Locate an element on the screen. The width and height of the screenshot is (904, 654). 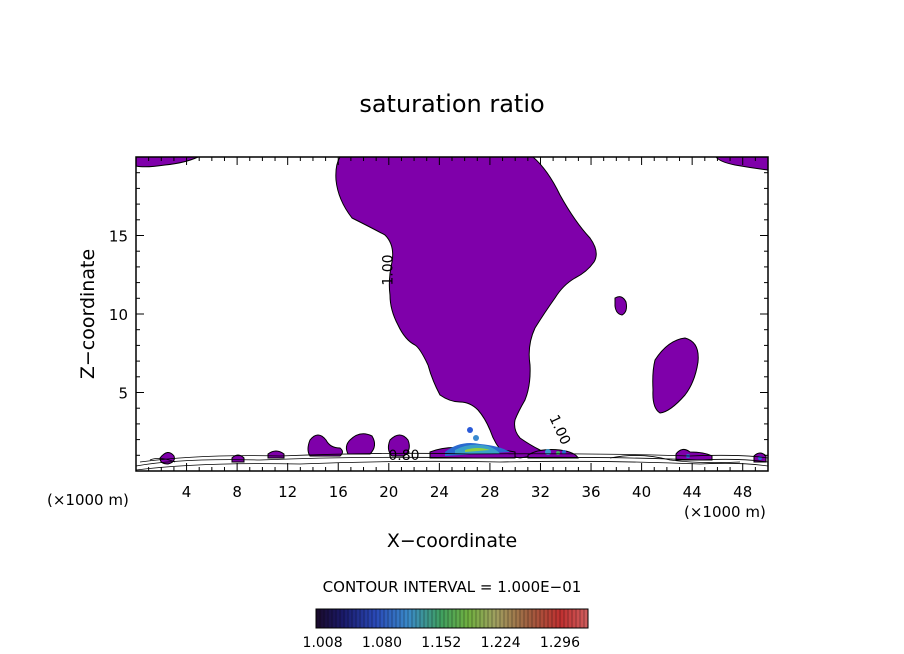
x-tick-label: 24 is located at coordinates (439, 492).